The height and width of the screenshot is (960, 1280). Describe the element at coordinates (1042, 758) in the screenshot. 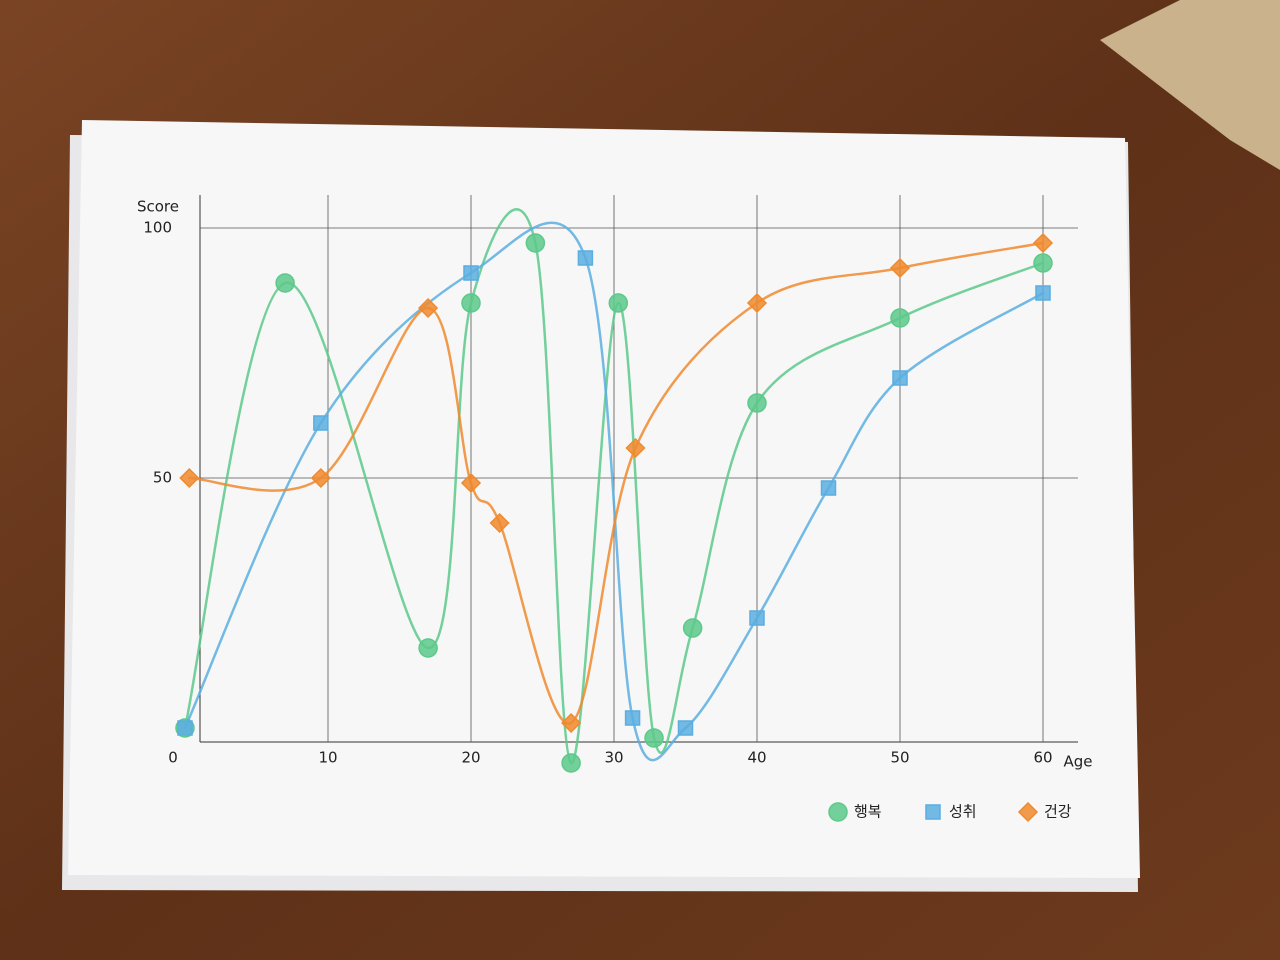

I see `x-tick-label: 60` at that location.